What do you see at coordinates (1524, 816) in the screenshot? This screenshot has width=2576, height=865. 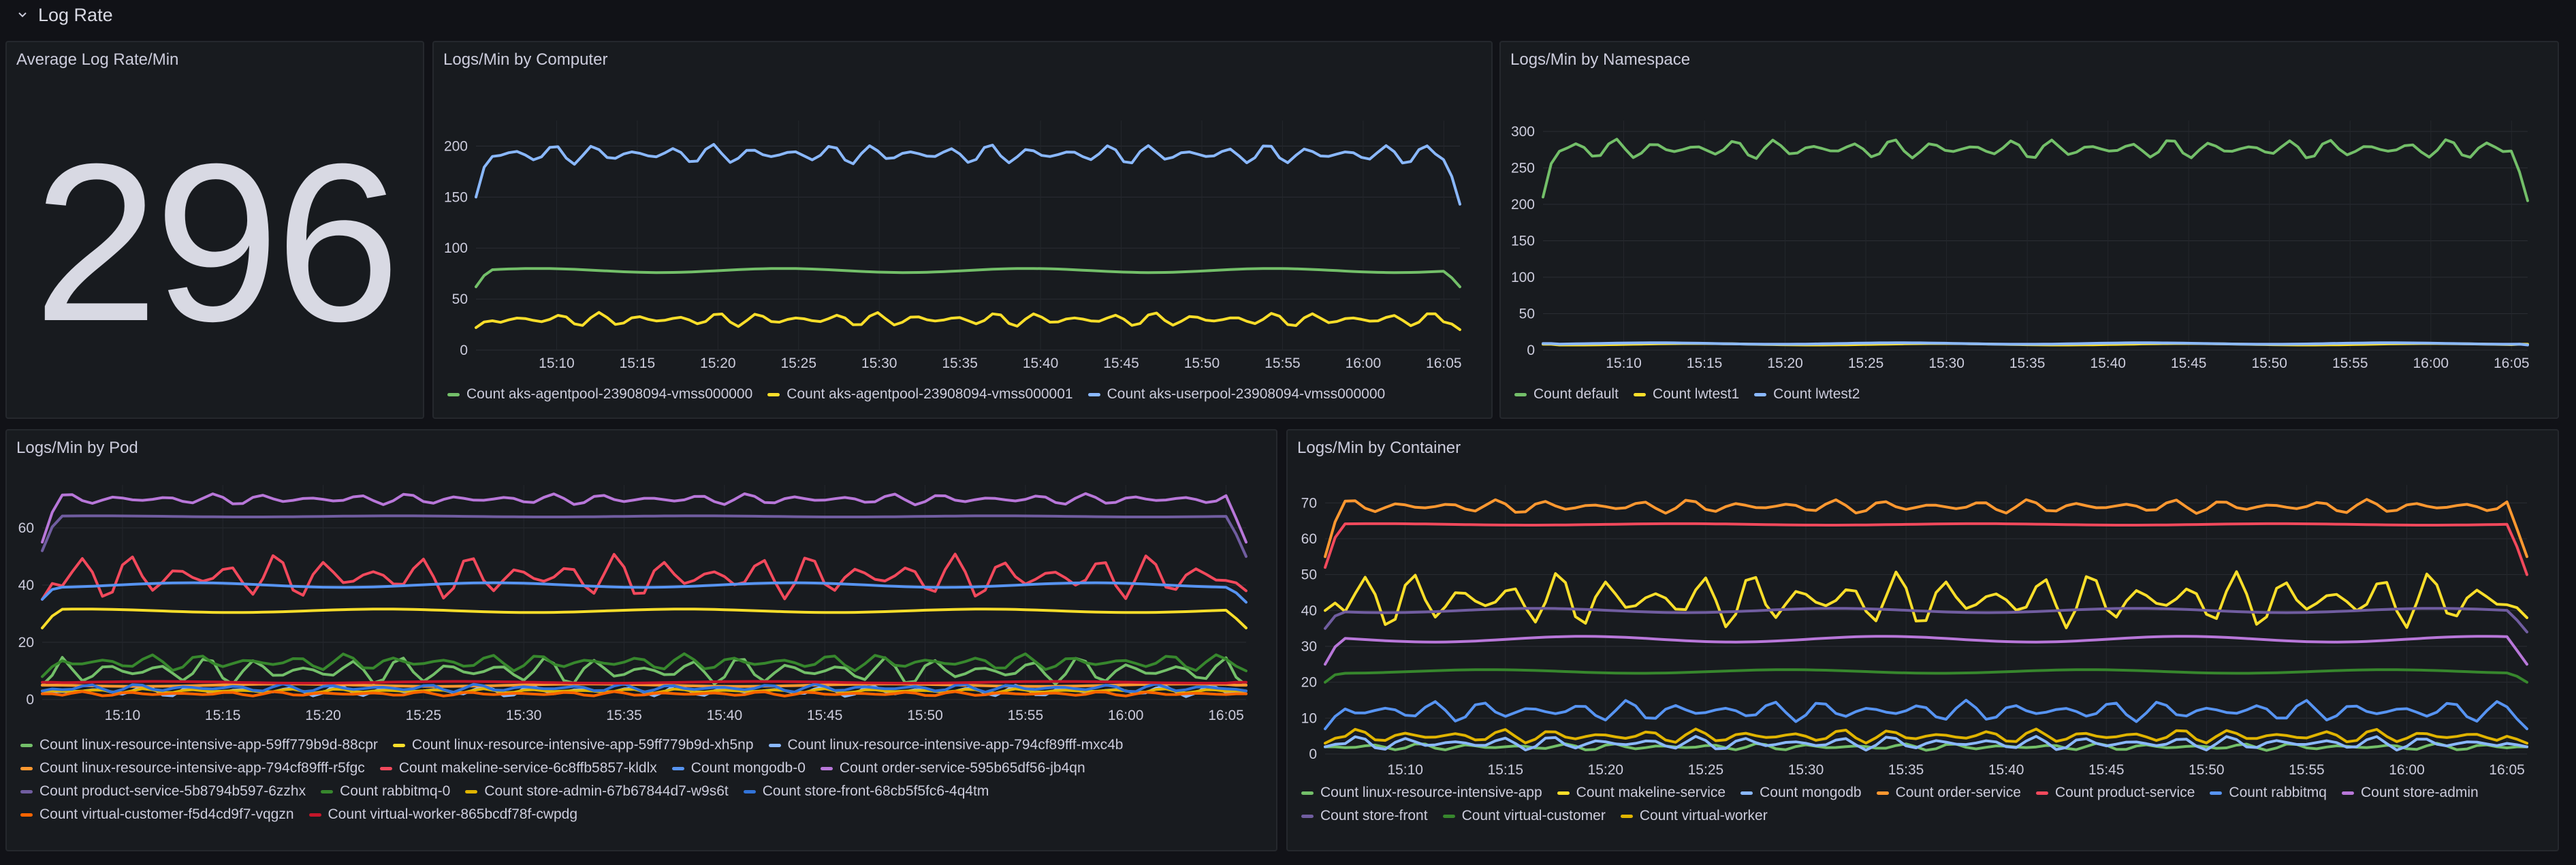 I see `legend-item: Count virtual-customer` at bounding box center [1524, 816].